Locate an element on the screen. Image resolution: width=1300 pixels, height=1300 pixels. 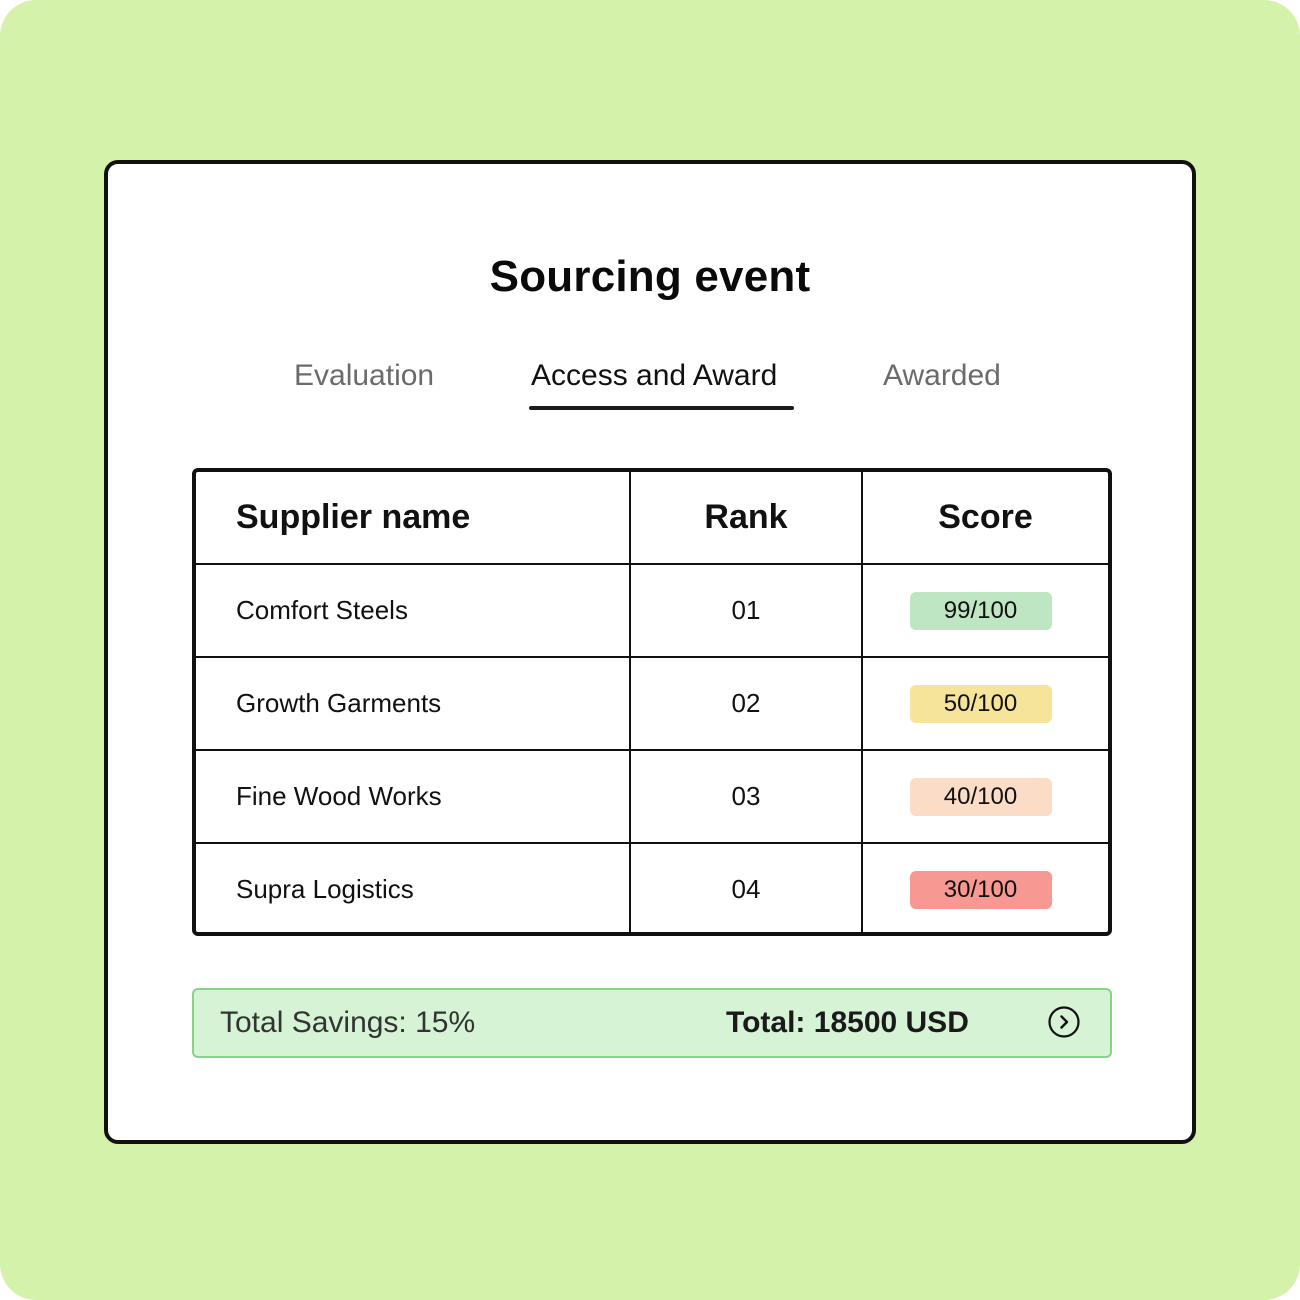
score-cell: 40/100 is located at coordinates (984, 796).